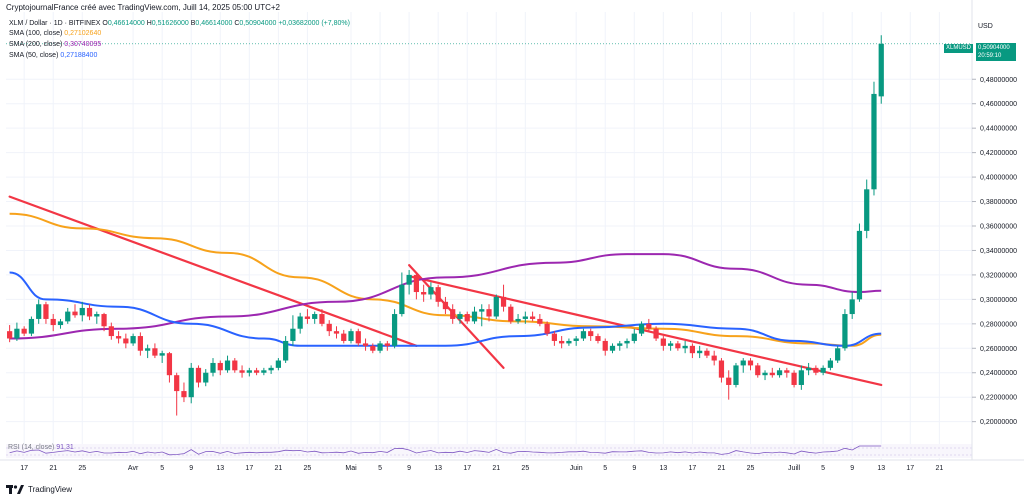 This screenshot has height=501, width=1024. Describe the element at coordinates (35, 55) in the screenshot. I see `indicator-label: SMA (50, close)` at that location.